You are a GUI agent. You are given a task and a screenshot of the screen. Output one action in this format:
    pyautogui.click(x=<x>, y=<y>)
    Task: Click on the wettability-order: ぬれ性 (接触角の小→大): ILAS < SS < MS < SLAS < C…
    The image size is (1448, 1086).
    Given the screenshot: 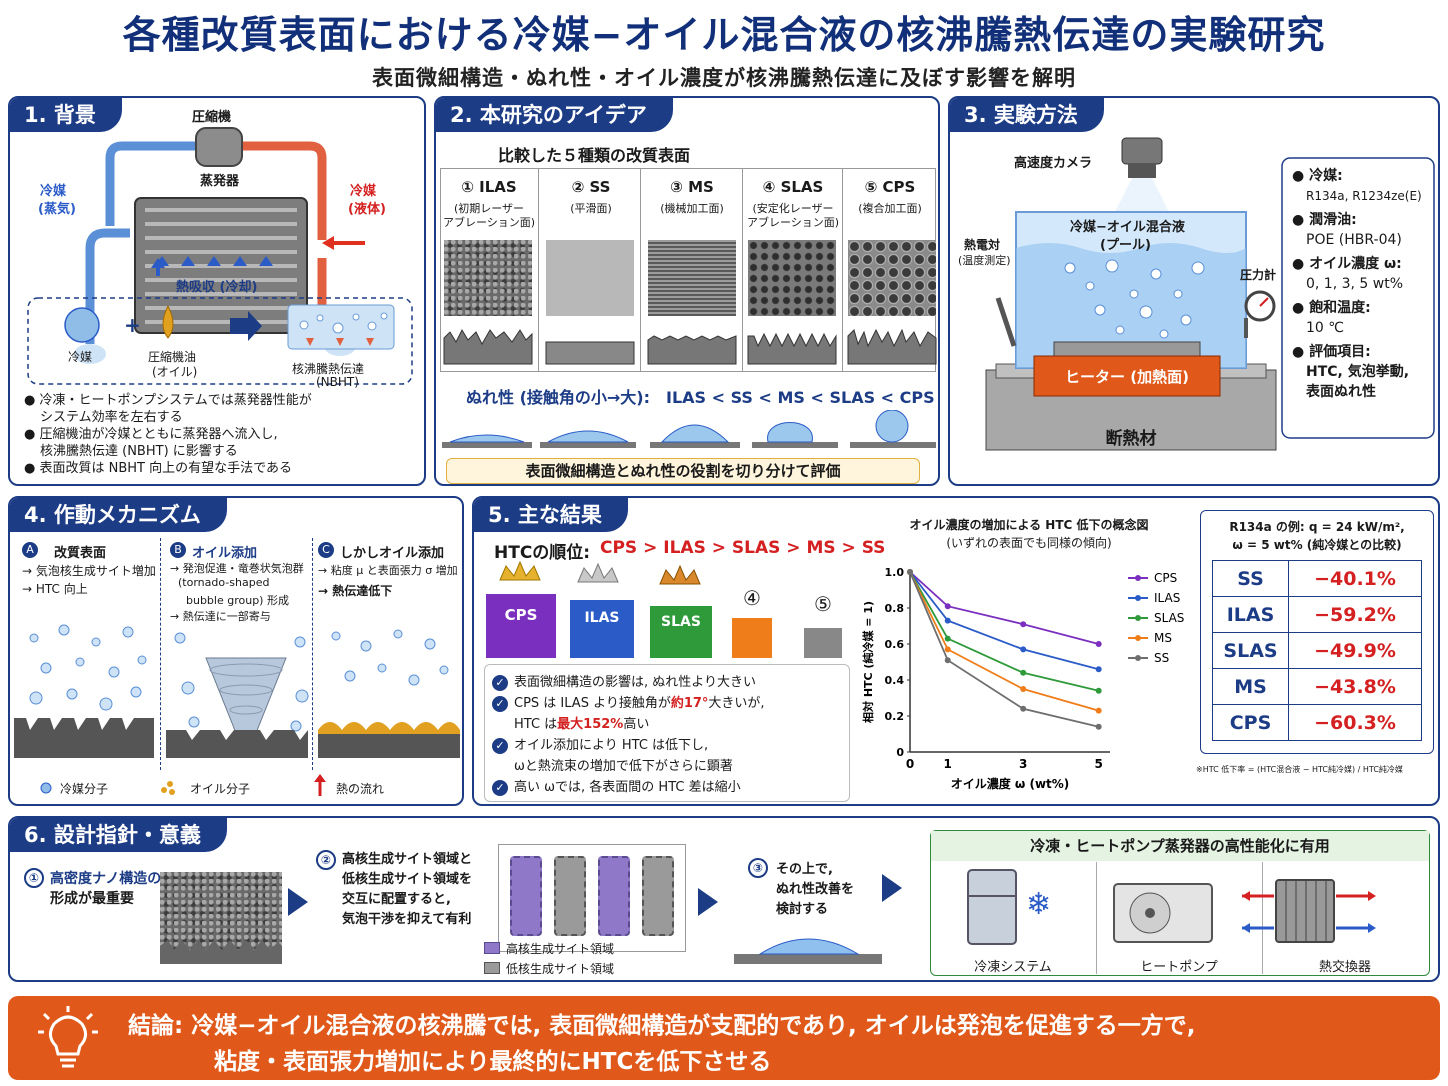 What is the action you would take?
    pyautogui.click(x=700, y=397)
    